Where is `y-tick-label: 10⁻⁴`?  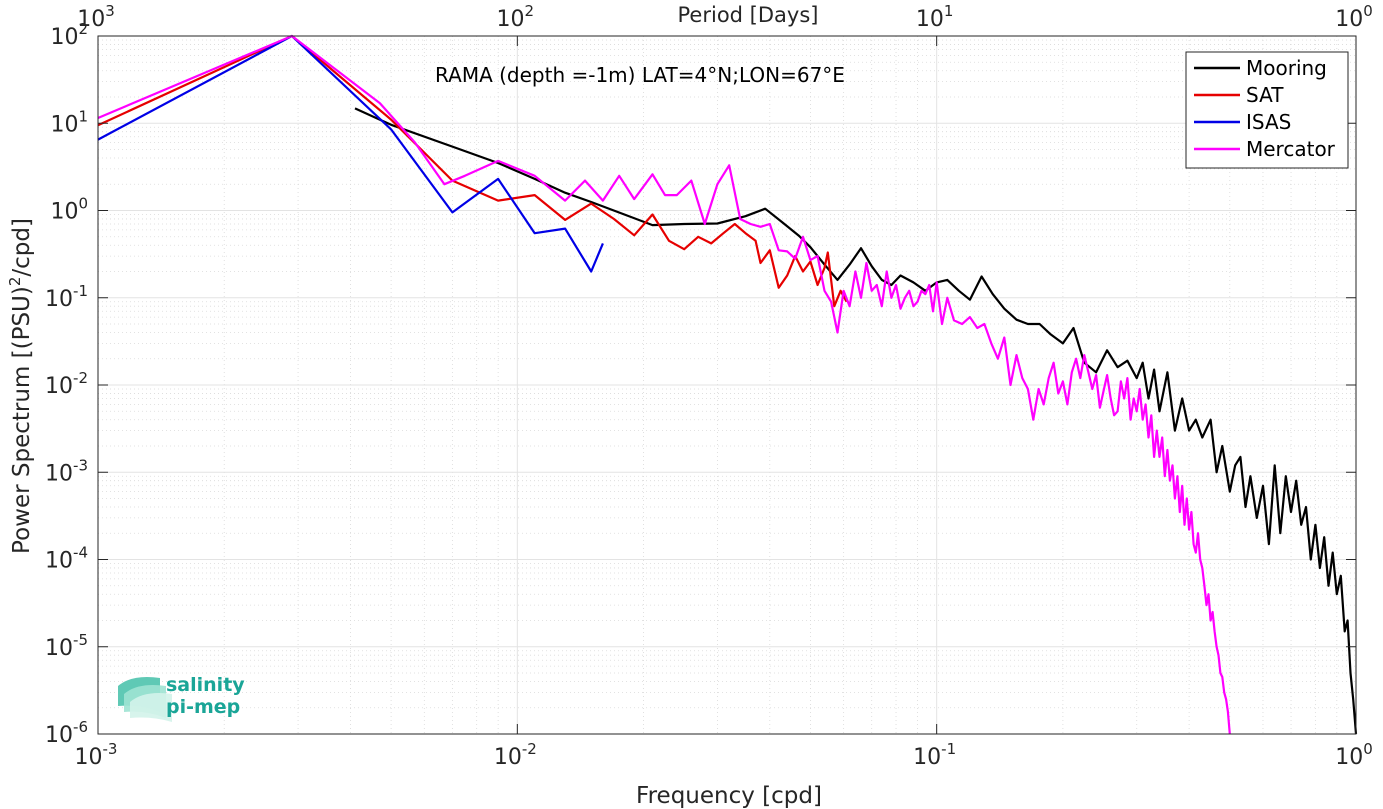
y-tick-label: 10⁻⁴ is located at coordinates (66, 559).